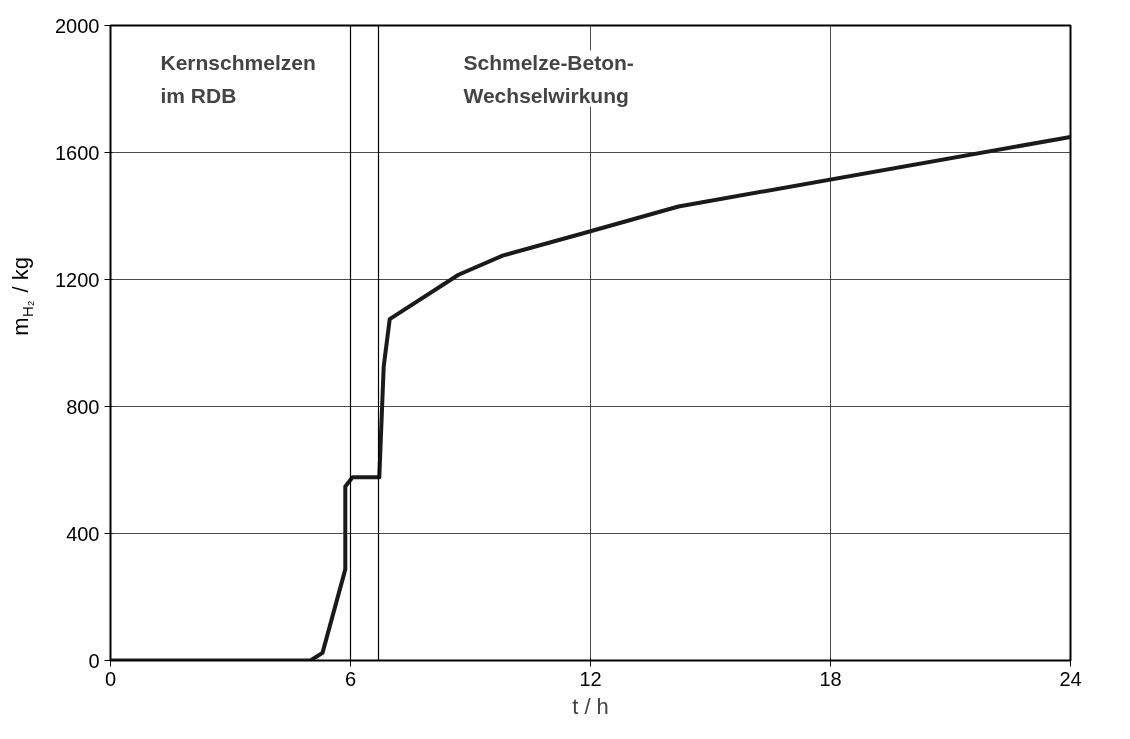 This screenshot has height=739, width=1130. Describe the element at coordinates (238, 78) in the screenshot. I see `annotation: Kernschmelzen im RDB` at that location.